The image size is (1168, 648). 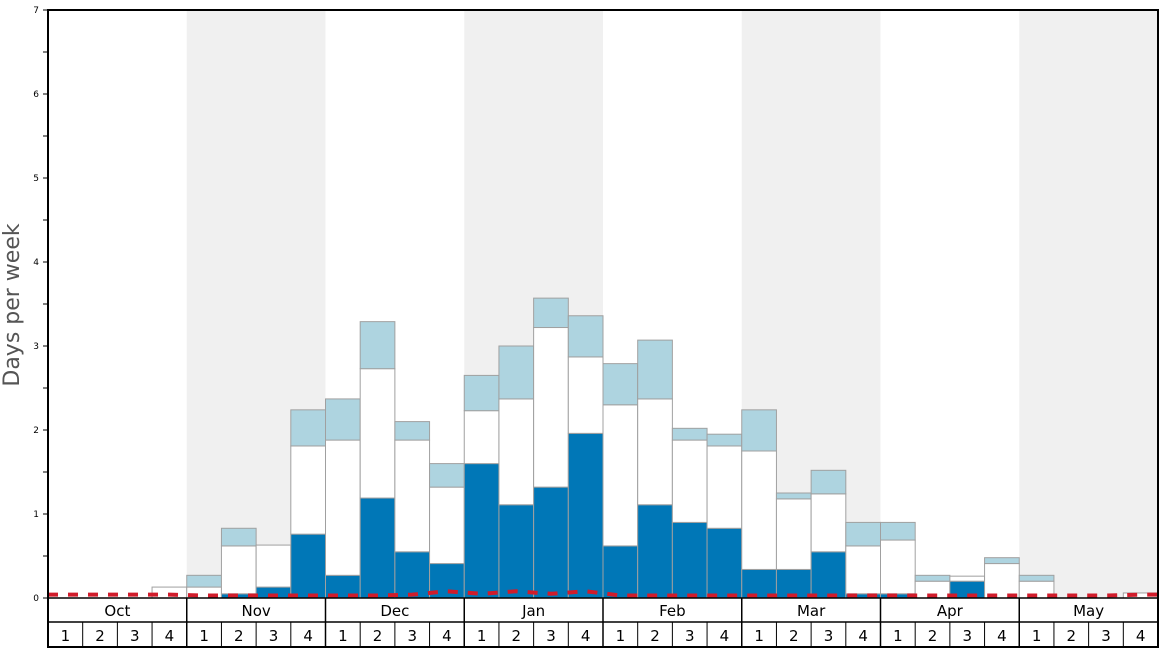 What do you see at coordinates (950, 611) in the screenshot?
I see `month-label-apr: Apr` at bounding box center [950, 611].